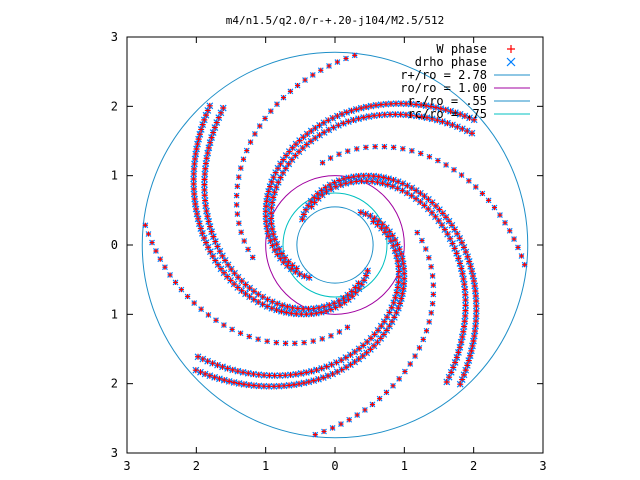  What do you see at coordinates (334, 466) in the screenshot?
I see `x-tick-label: 0` at bounding box center [334, 466].